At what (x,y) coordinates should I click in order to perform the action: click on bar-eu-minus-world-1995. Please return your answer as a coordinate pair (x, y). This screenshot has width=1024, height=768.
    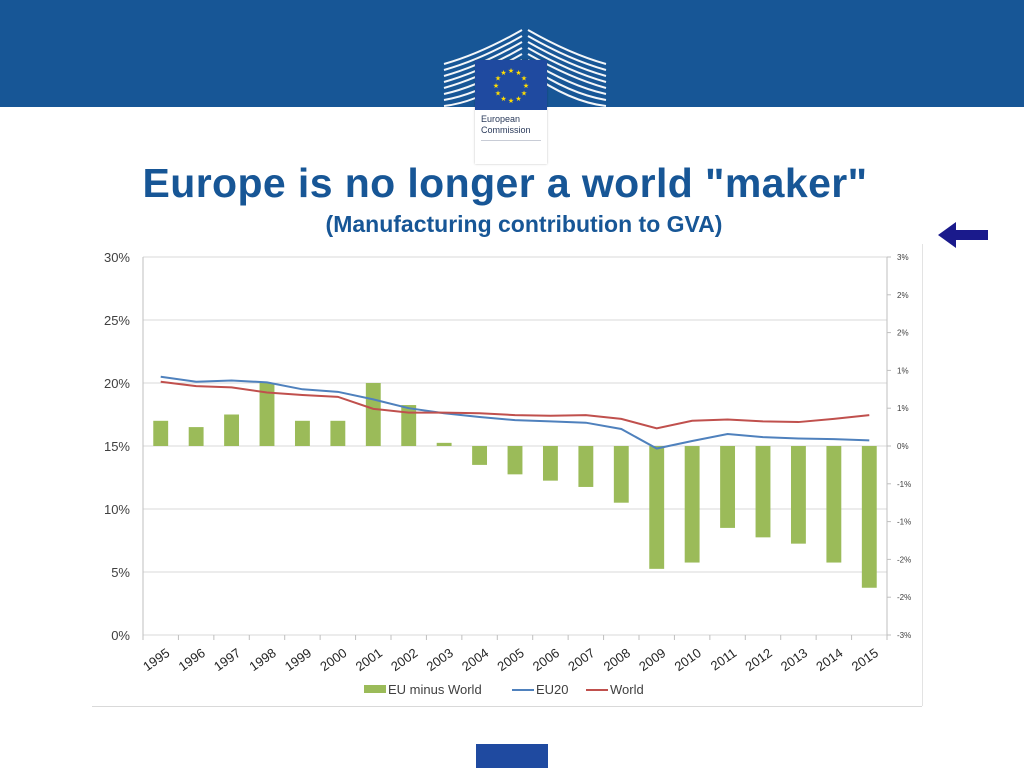
    Looking at the image, I should click on (161, 433).